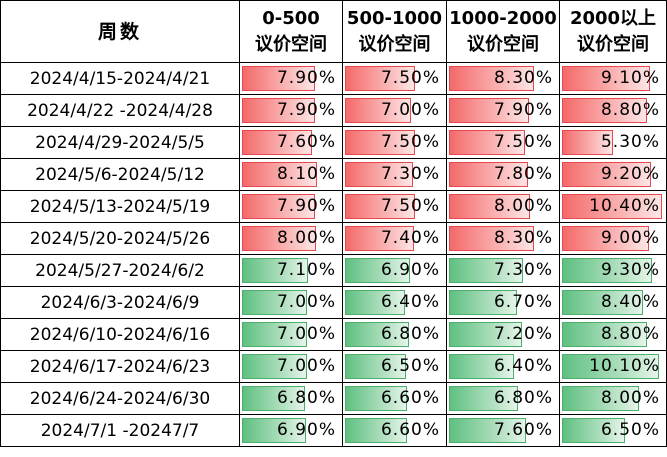 The height and width of the screenshot is (457, 667). I want to click on week-cell: 2024/6/24-2024/6/30, so click(120, 398).